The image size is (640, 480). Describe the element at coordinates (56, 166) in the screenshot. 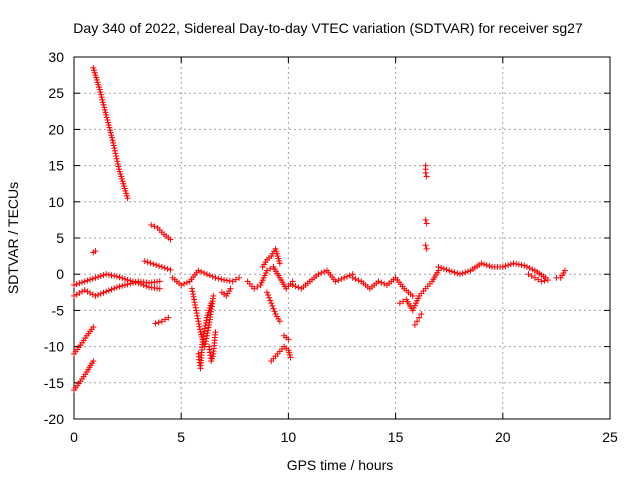

I see `y-tick-label: 15` at that location.